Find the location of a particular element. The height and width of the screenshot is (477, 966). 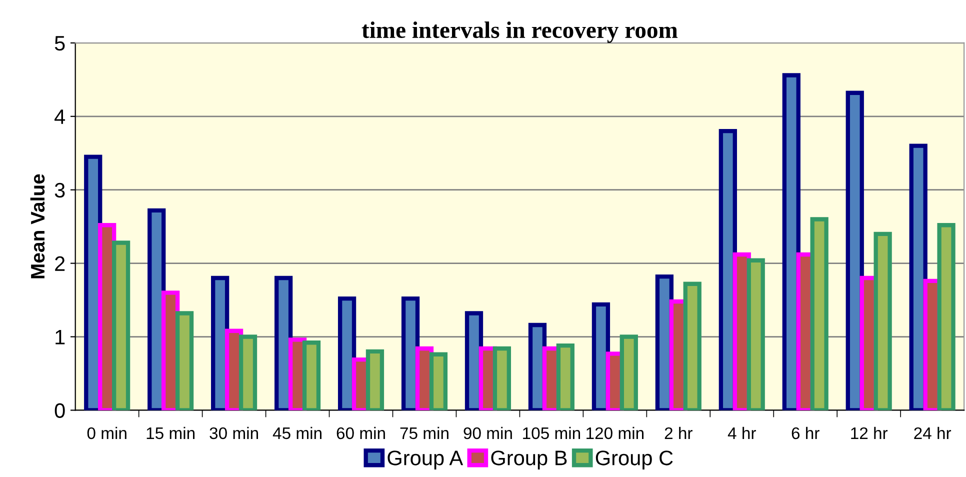

x-tick-label: 12 hr is located at coordinates (869, 432).